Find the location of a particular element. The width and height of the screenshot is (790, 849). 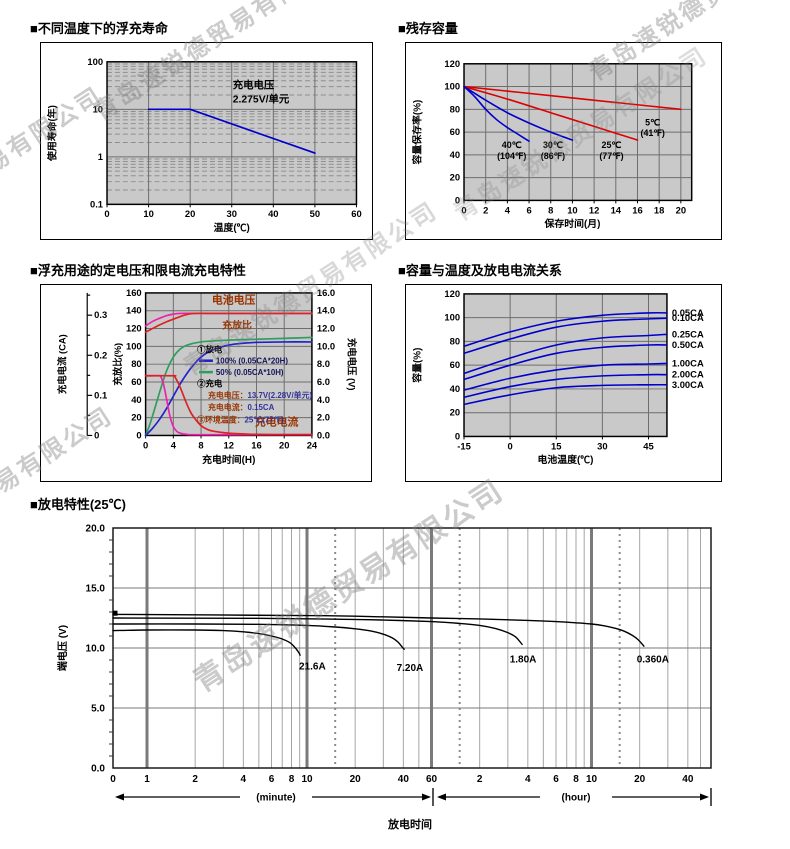

svg-text: (77℉) is located at coordinates (611, 156).